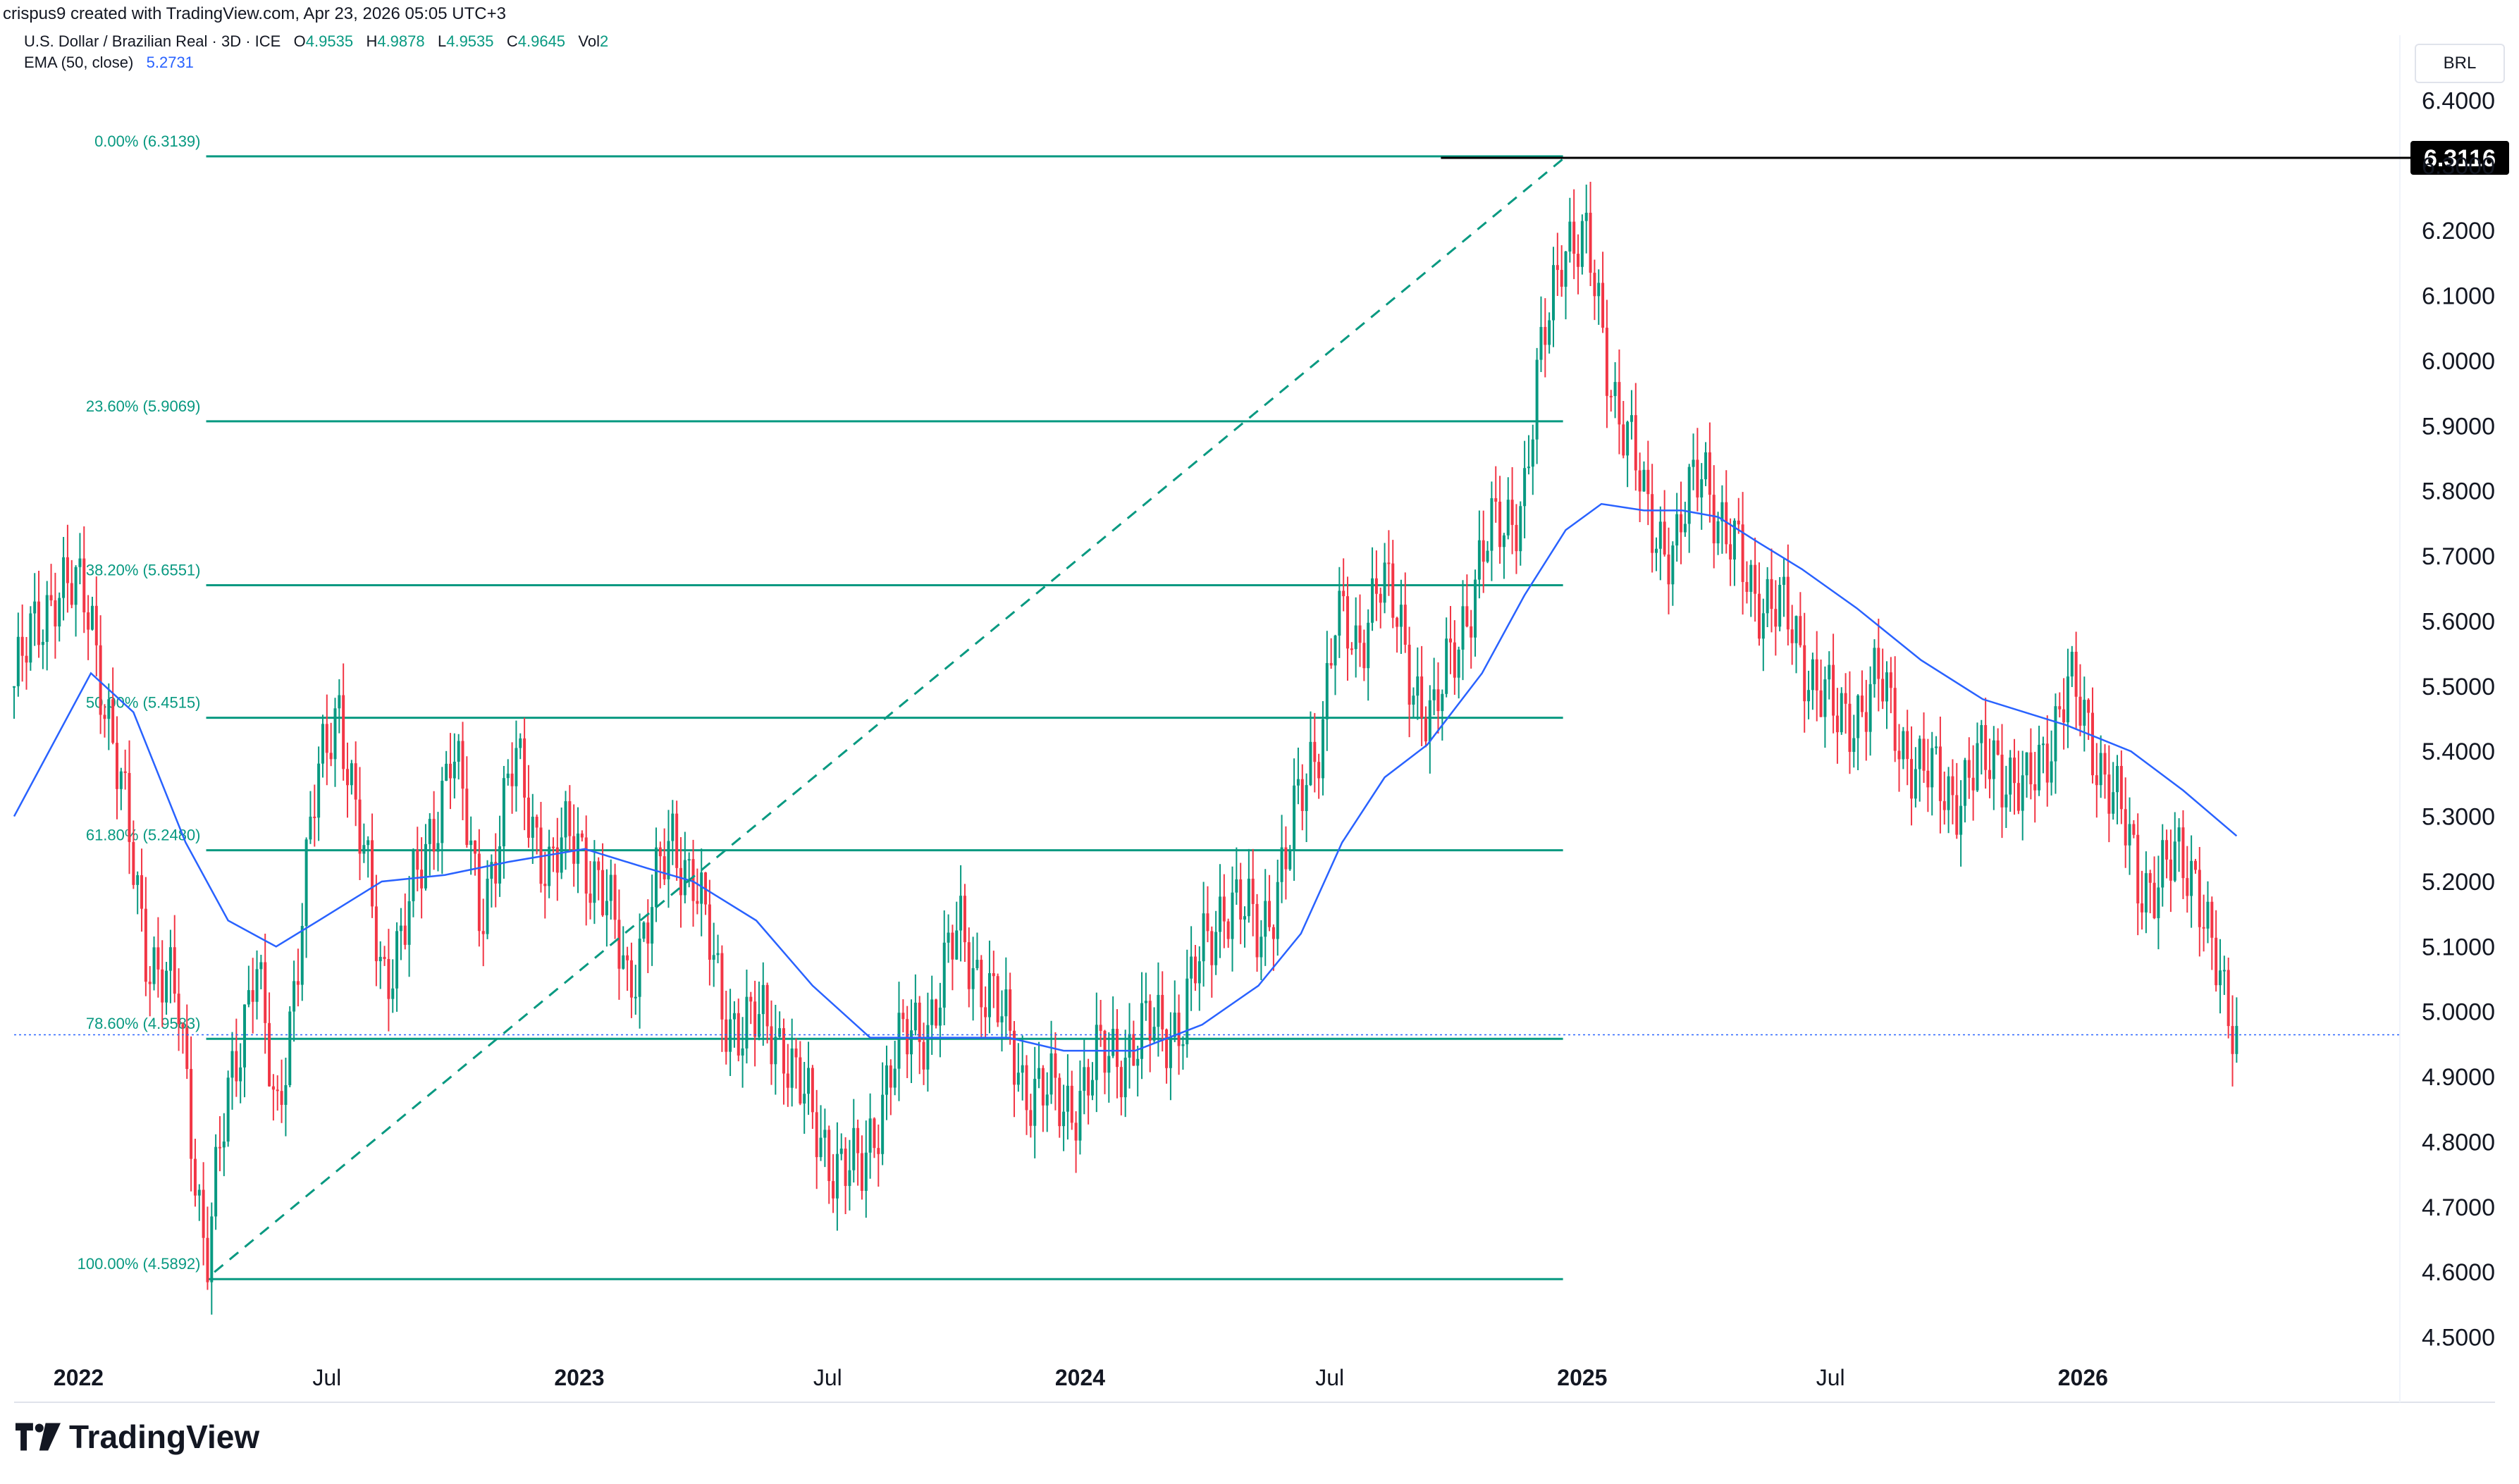  What do you see at coordinates (512, 41) in the screenshot?
I see `close-key: C` at bounding box center [512, 41].